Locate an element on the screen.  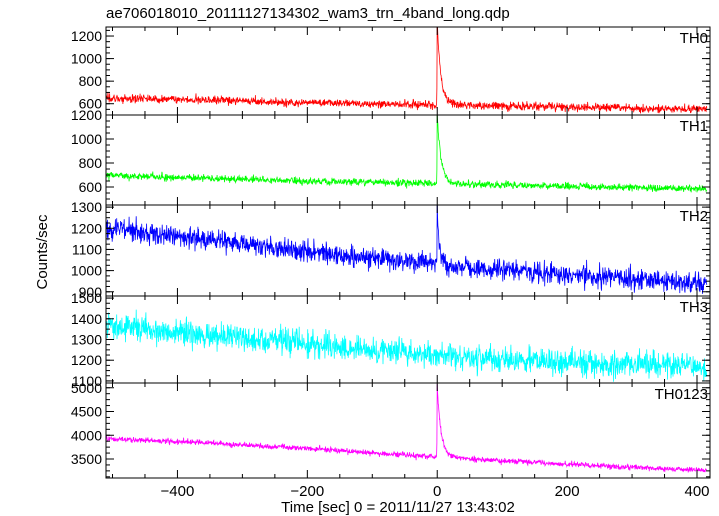
series-line-th1 is located at coordinates (407, 154).